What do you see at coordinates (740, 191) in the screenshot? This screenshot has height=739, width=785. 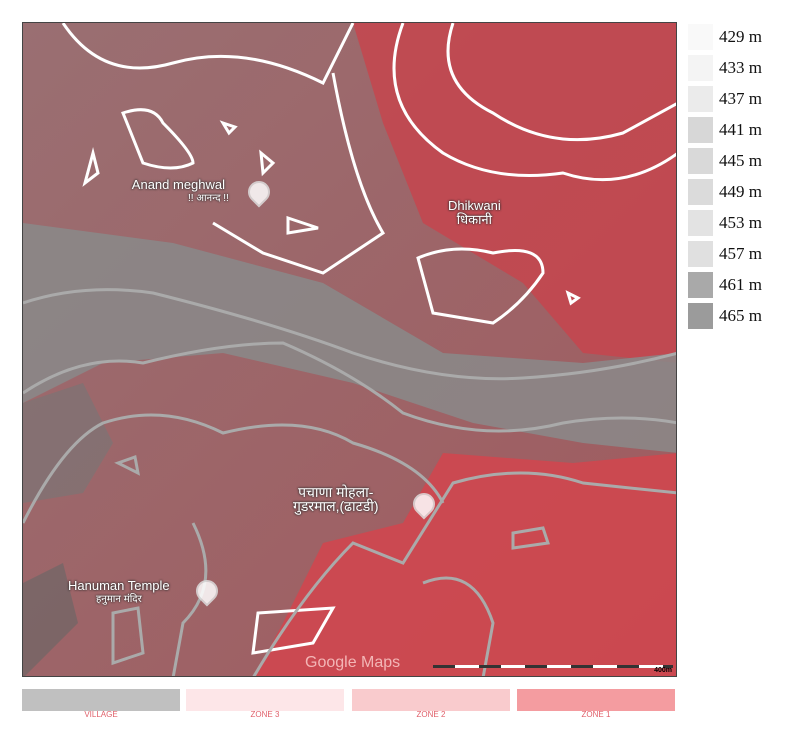 I see `legend-label: 449 m` at bounding box center [740, 191].